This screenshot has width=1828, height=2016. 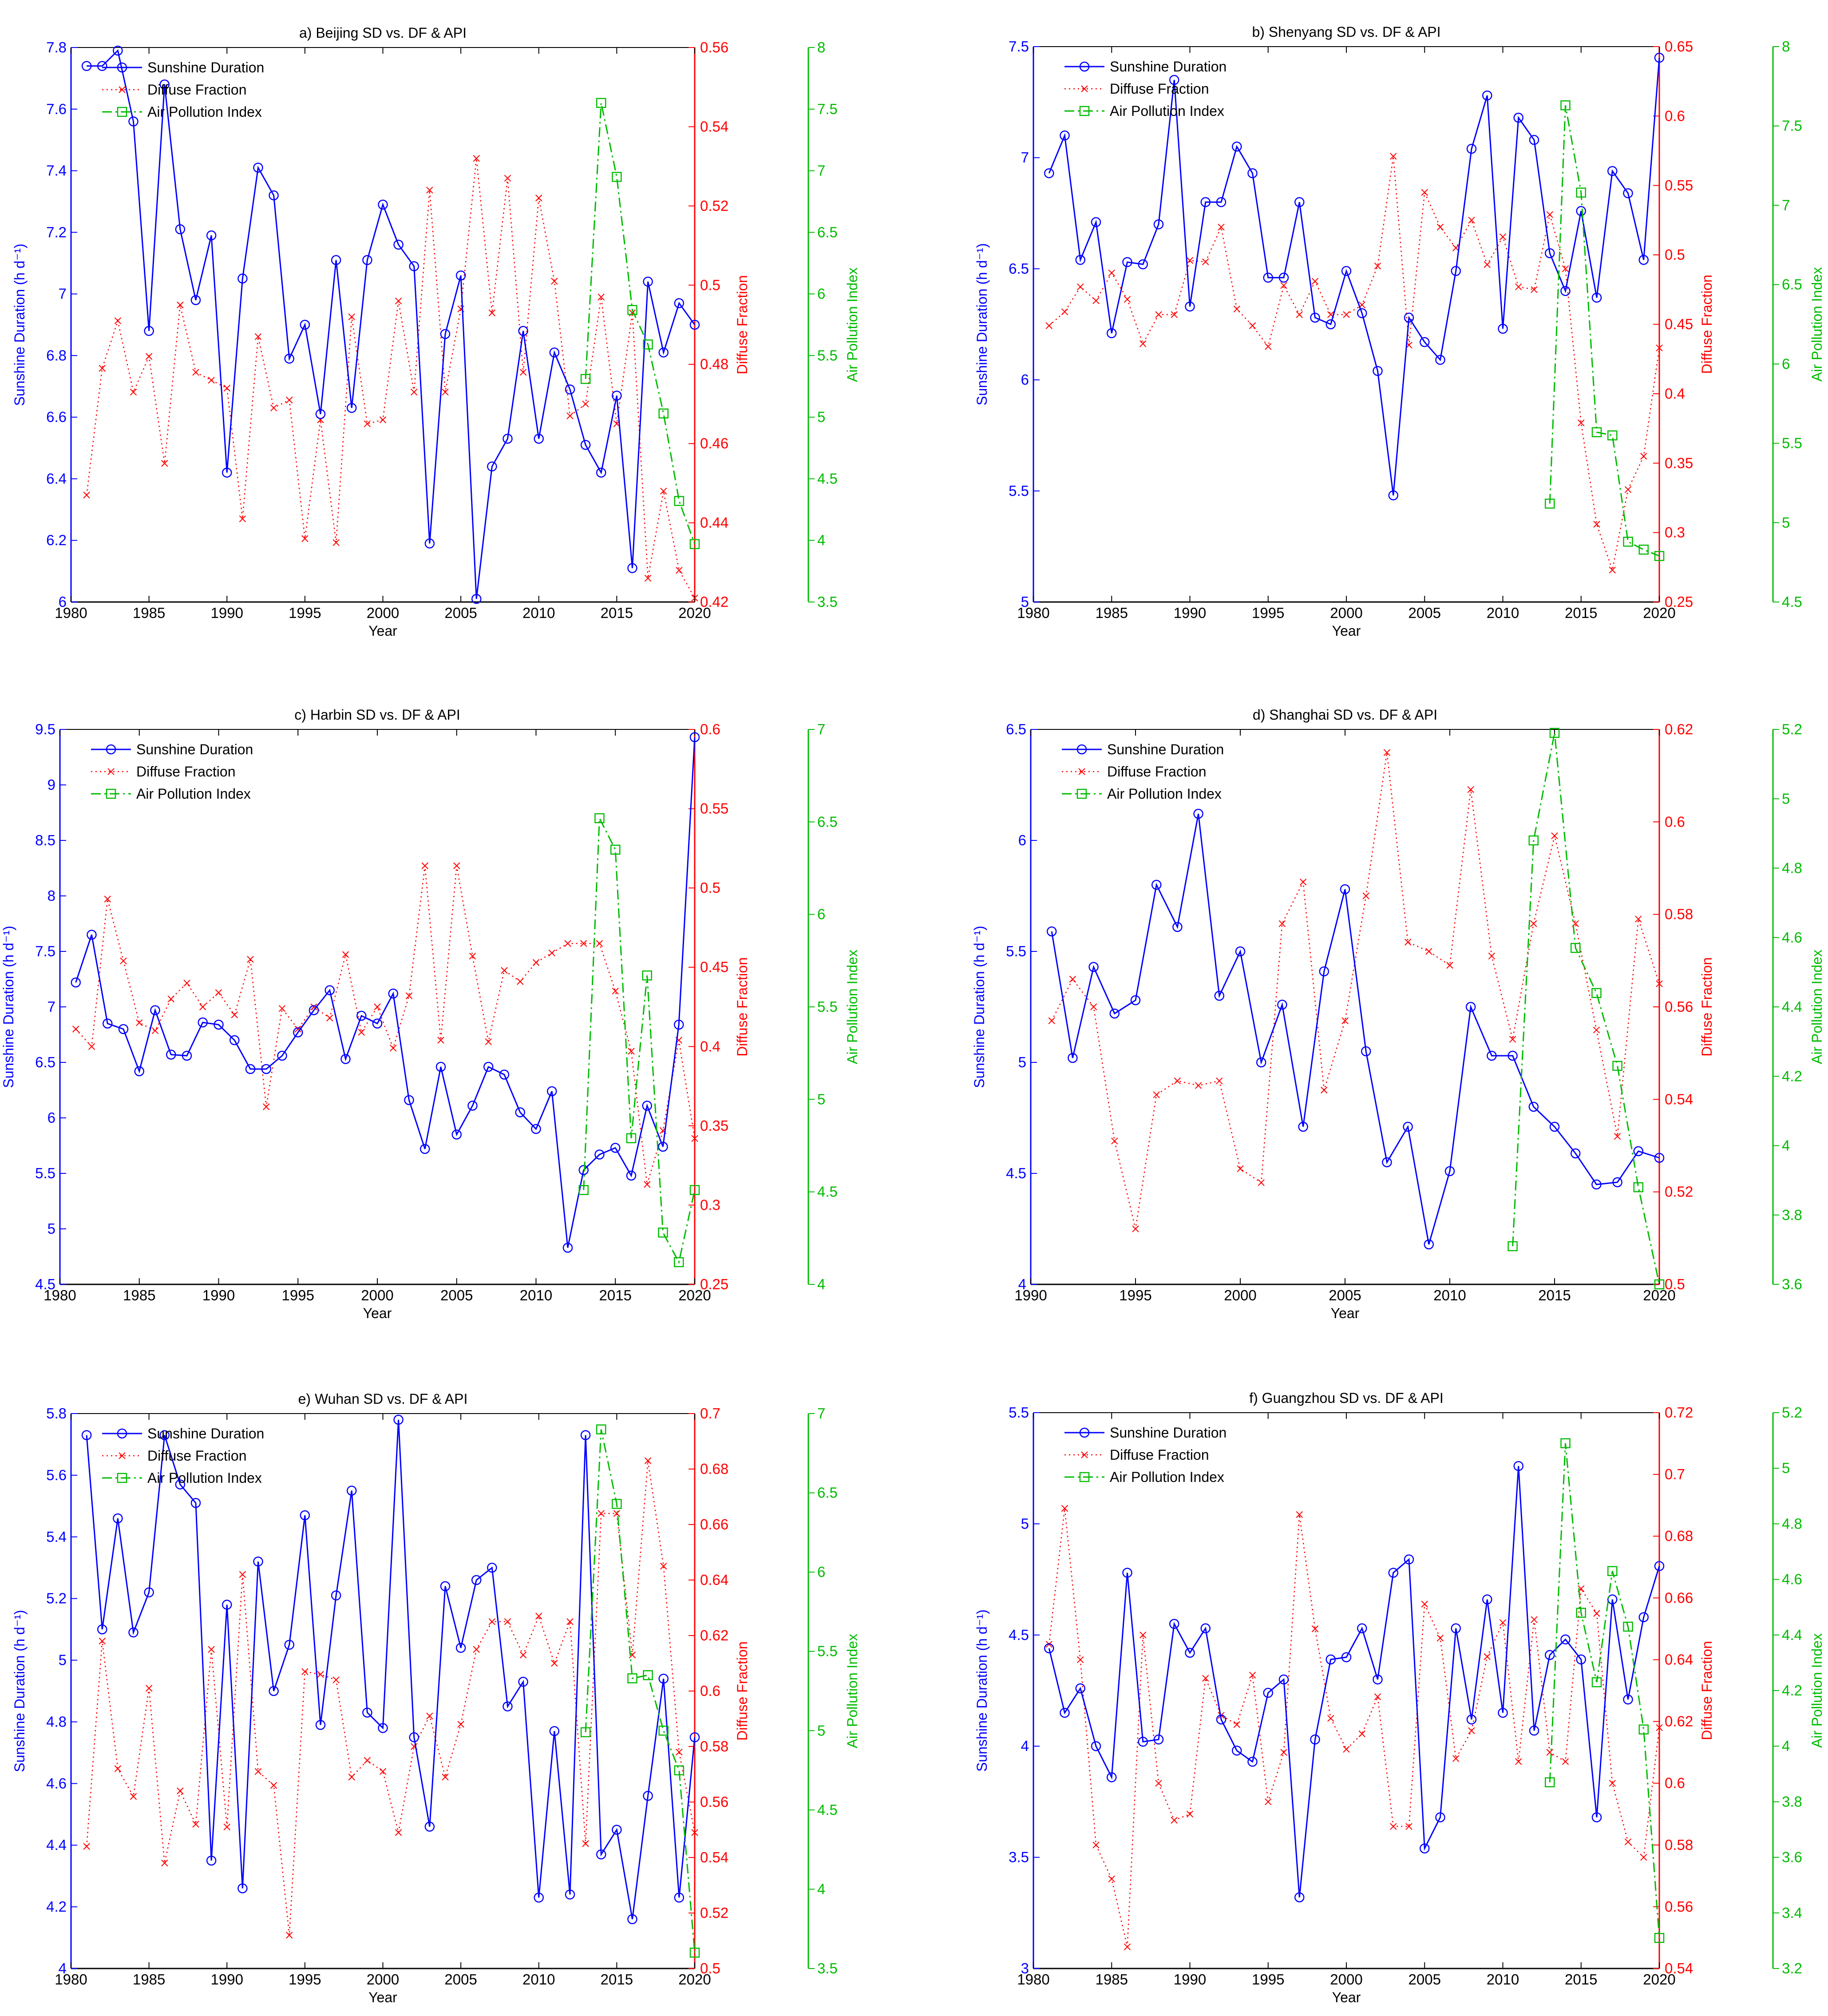 I want to click on df-tick-label: 0.46, so click(x=714, y=443).